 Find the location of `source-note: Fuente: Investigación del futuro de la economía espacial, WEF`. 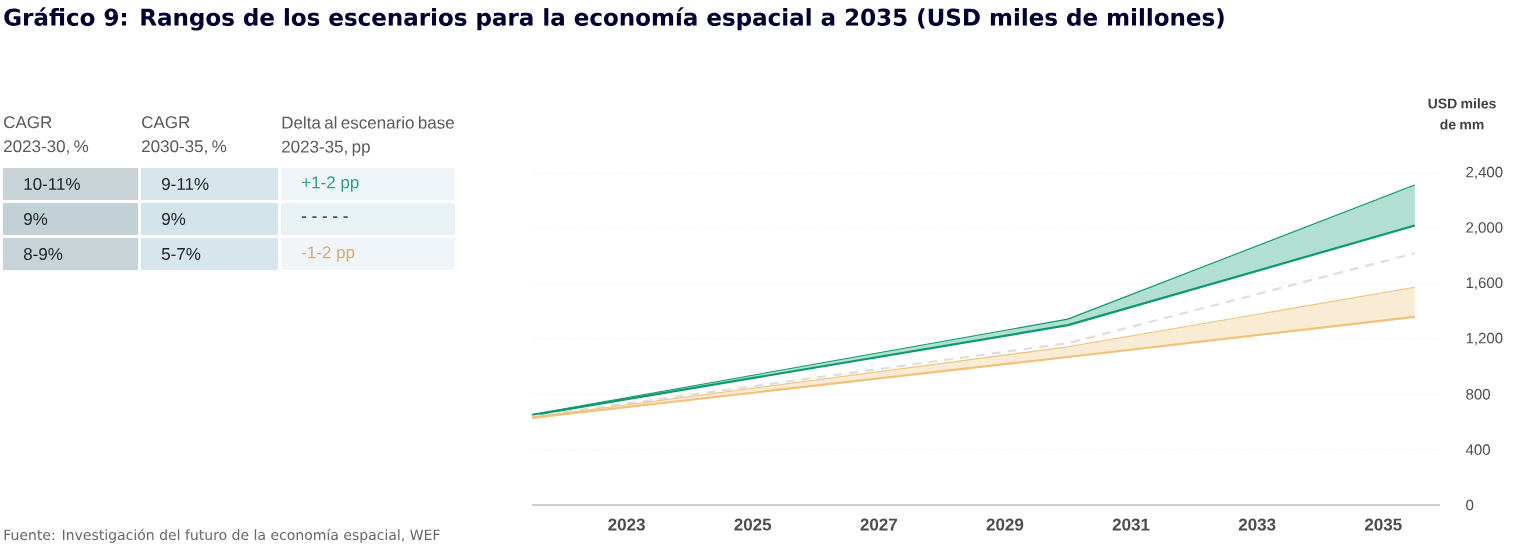

source-note: Fuente: Investigación del futuro de la economía espacial, WEF is located at coordinates (222, 535).